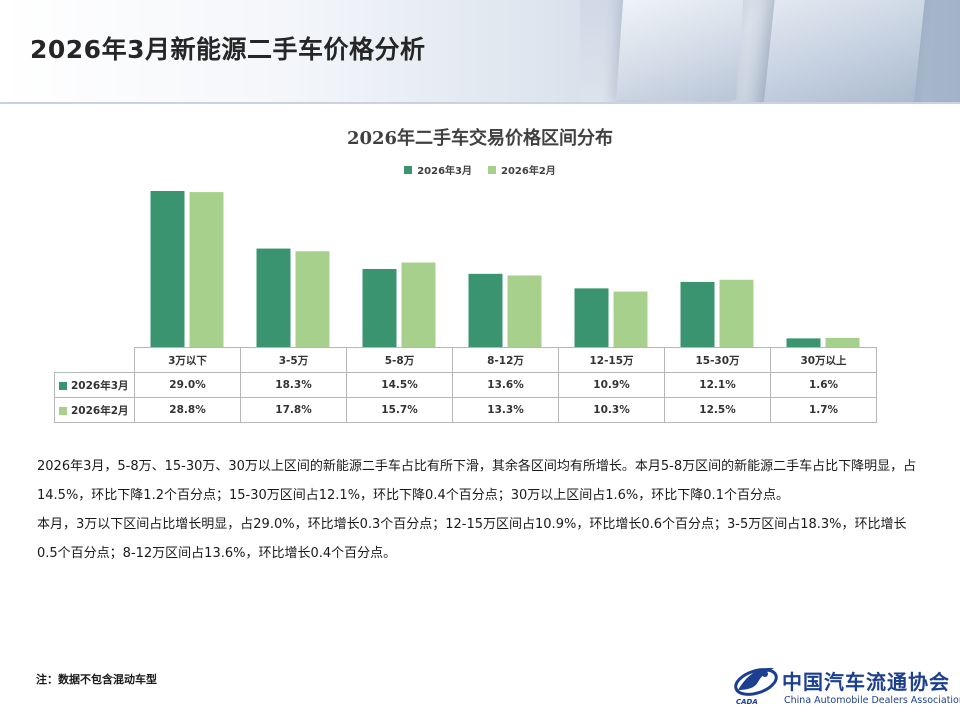  Describe the element at coordinates (492, 169) in the screenshot. I see `legend-swatch-february` at that location.